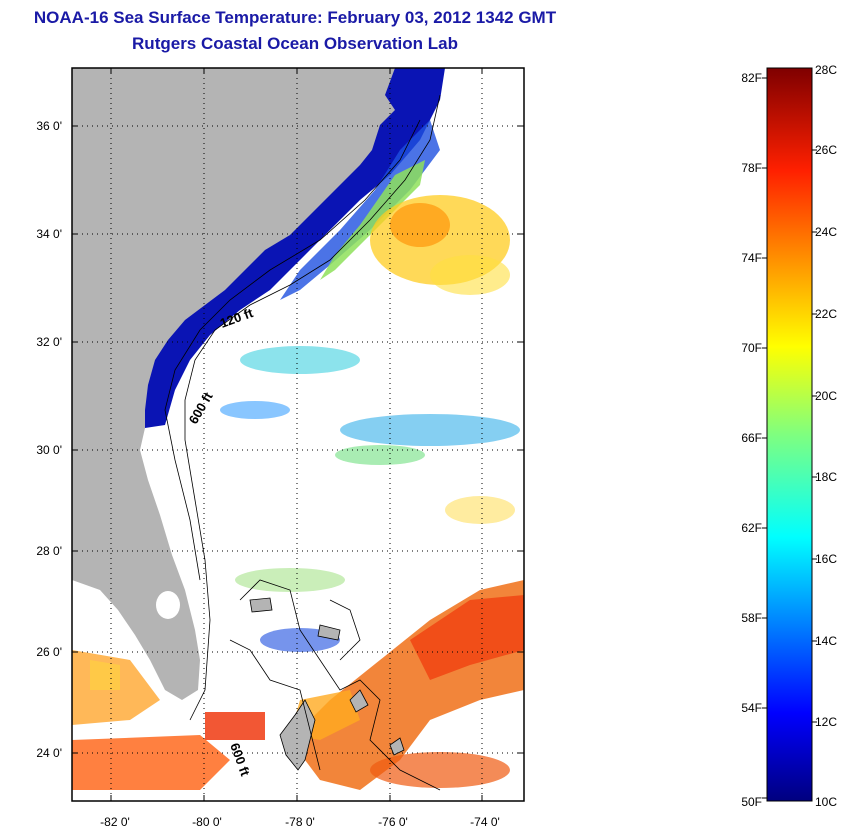  Describe the element at coordinates (751, 438) in the screenshot. I see `colorbar-f-66: 66F` at that location.